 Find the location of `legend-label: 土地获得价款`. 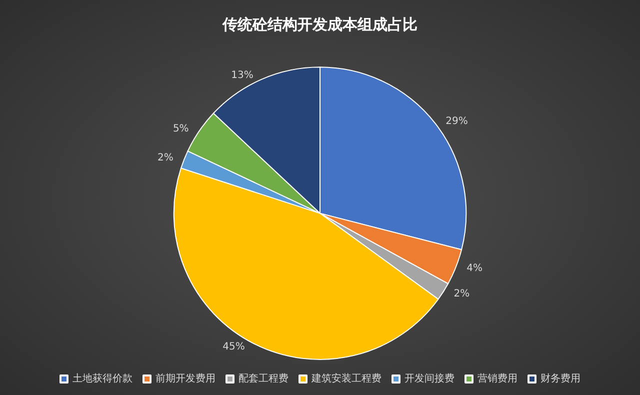

legend-label: 土地获得价款 is located at coordinates (102, 378).